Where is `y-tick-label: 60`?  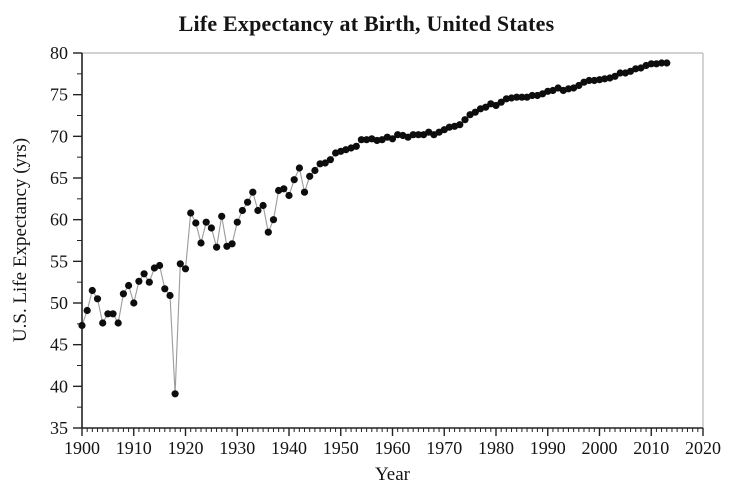
y-tick-label: 60 is located at coordinates (59, 220).